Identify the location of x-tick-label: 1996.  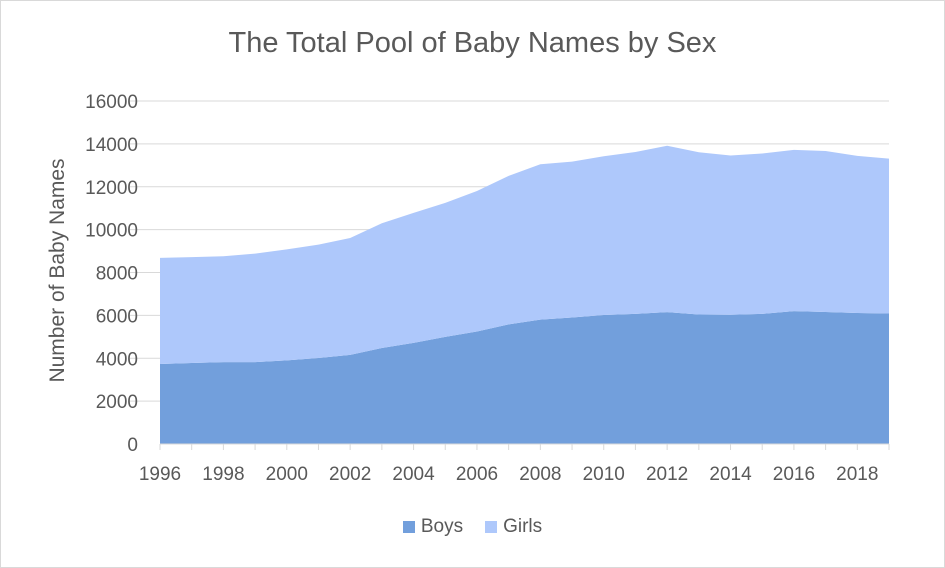
(160, 474).